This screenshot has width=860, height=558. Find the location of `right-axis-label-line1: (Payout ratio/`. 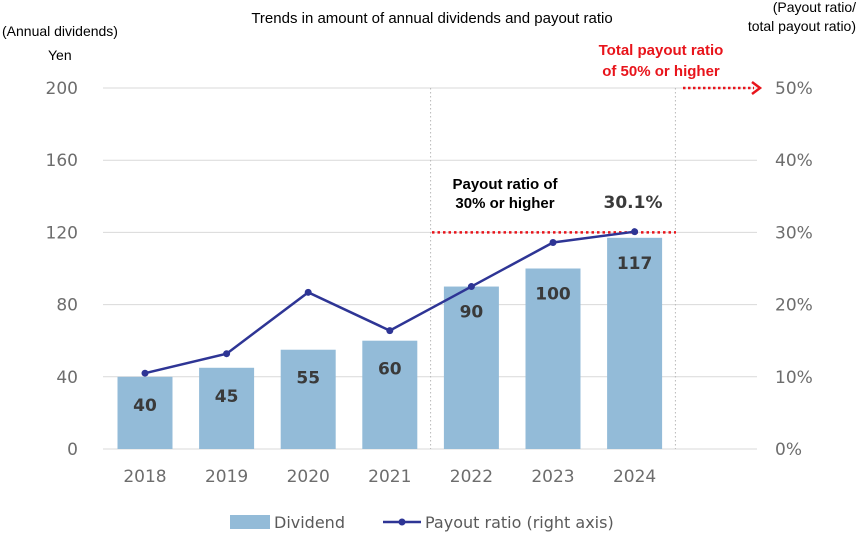

right-axis-label-line1: (Payout ratio/ is located at coordinates (814, 7).